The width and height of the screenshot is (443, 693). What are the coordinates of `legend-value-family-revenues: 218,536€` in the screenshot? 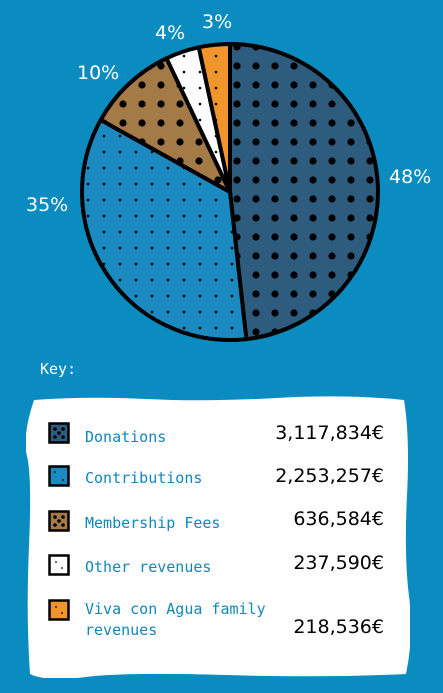 It's located at (338, 627).